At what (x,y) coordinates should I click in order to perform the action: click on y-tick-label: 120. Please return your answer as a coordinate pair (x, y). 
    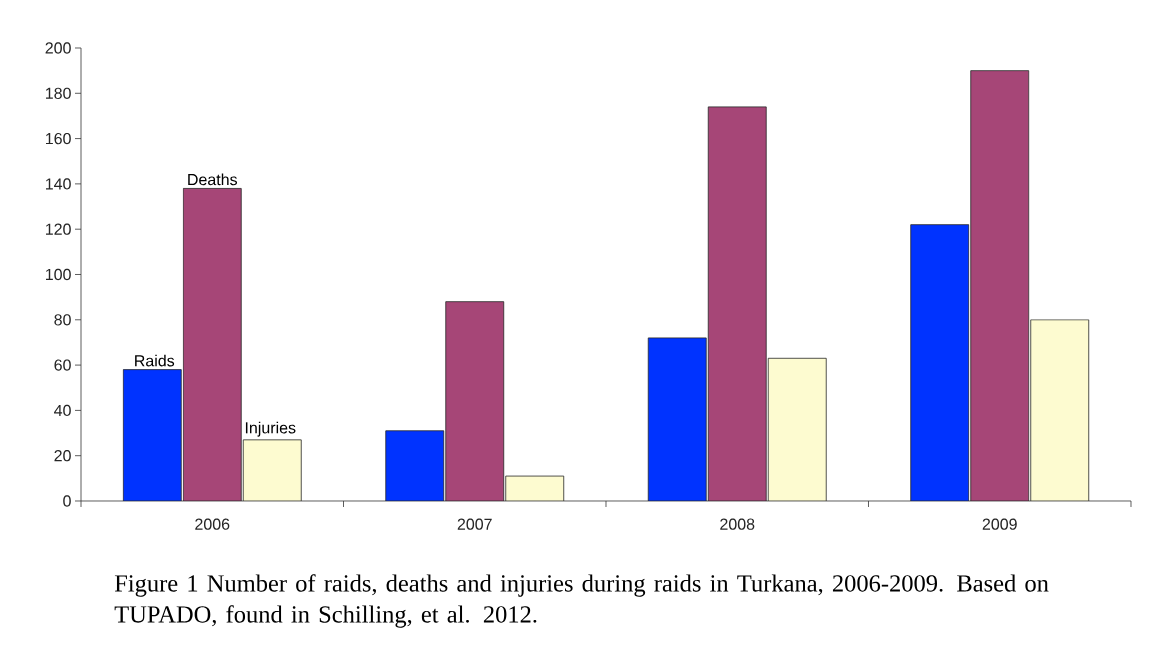
    Looking at the image, I should click on (58, 229).